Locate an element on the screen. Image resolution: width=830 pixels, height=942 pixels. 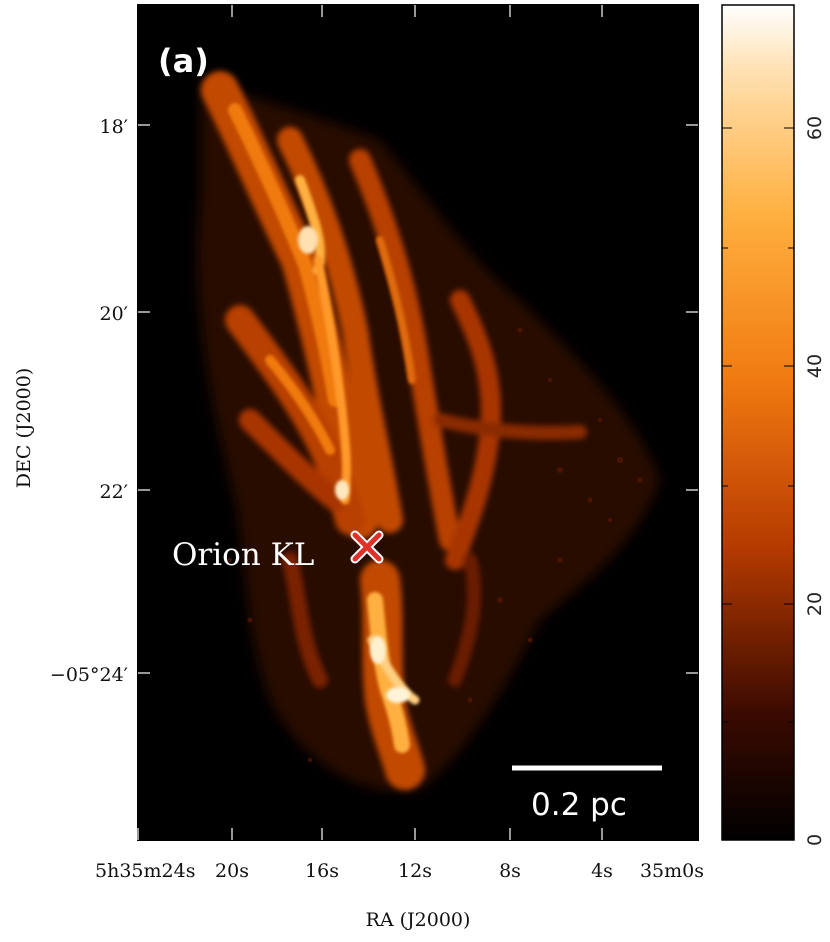
scale-bar: 0.2 pc is located at coordinates (587, 794).